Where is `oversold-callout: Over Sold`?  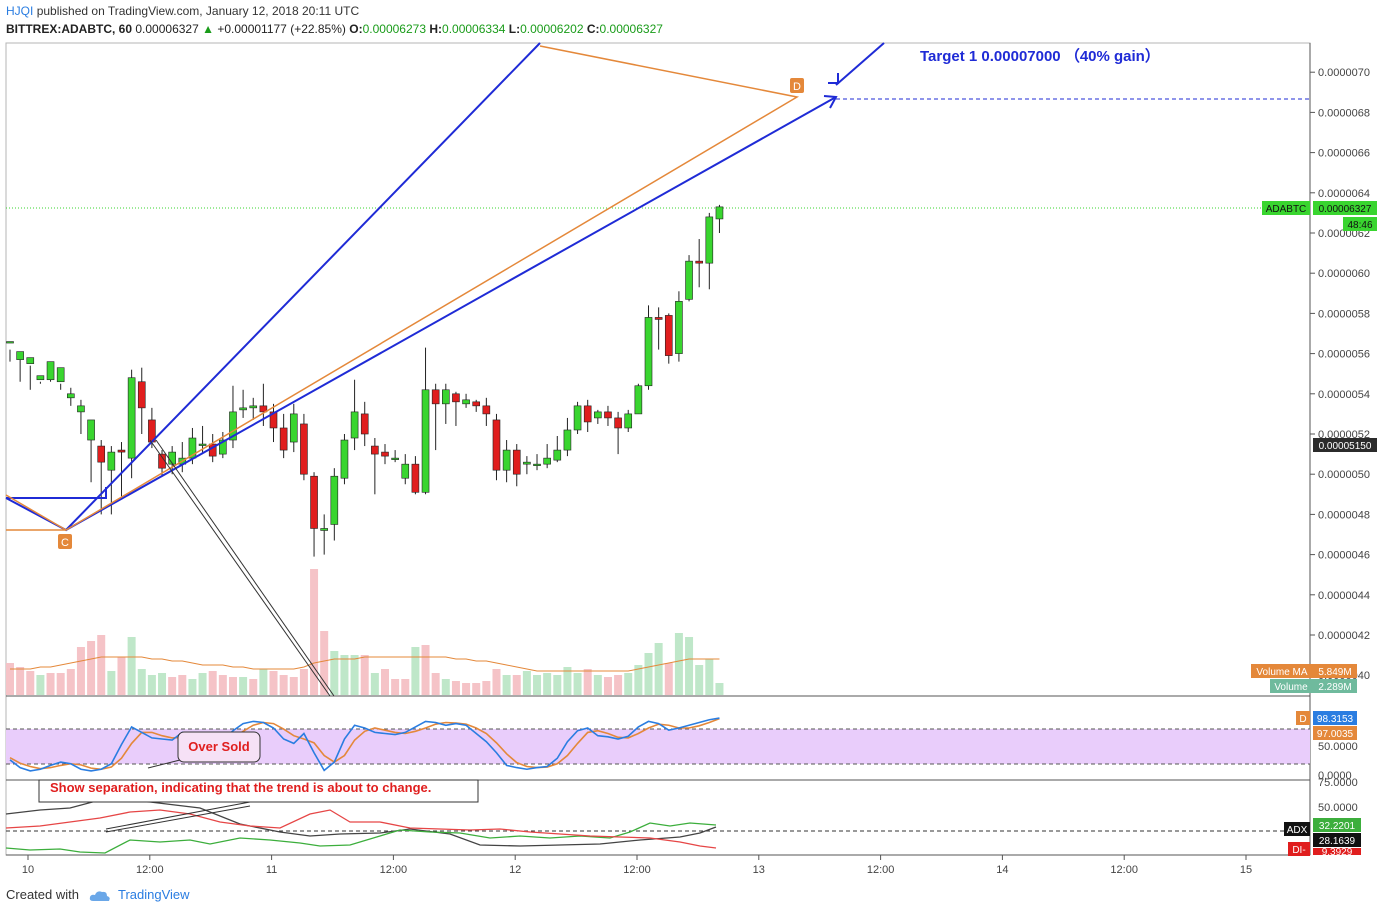
oversold-callout: Over Sold is located at coordinates (219, 747).